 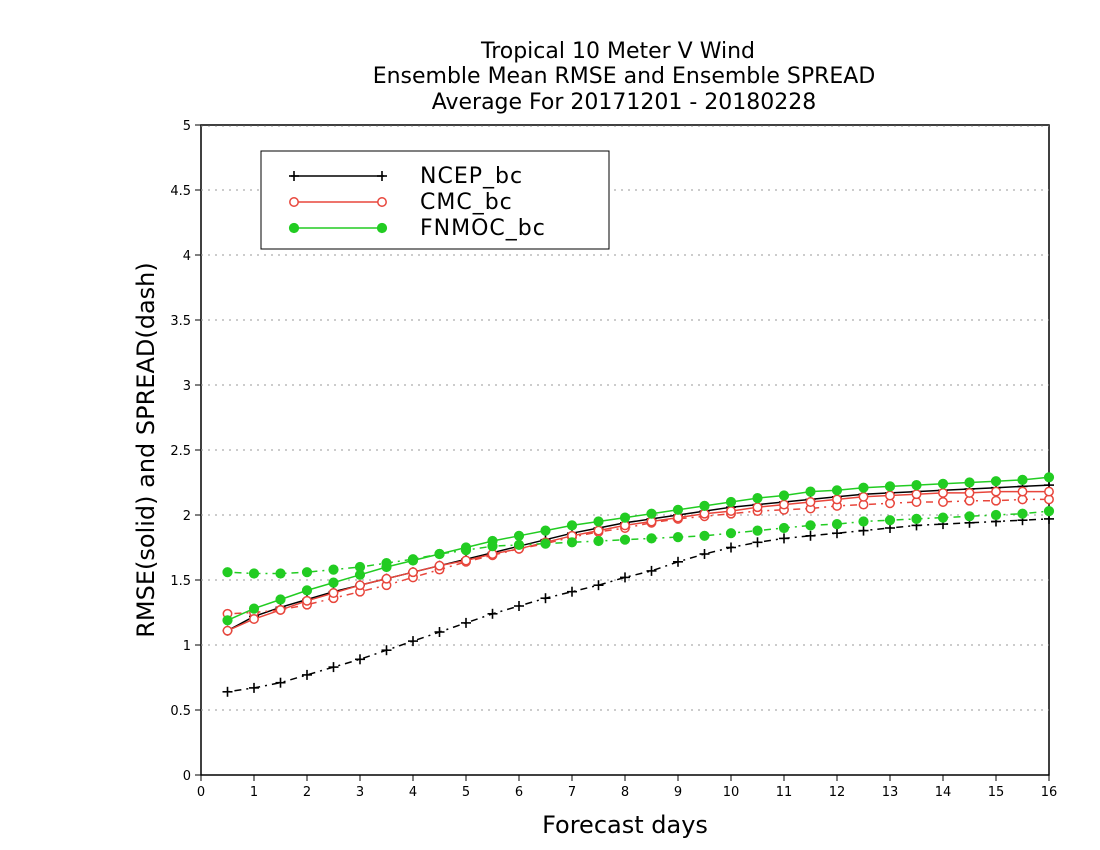 I want to click on series-spread-line-cmc_bc, so click(x=638, y=556).